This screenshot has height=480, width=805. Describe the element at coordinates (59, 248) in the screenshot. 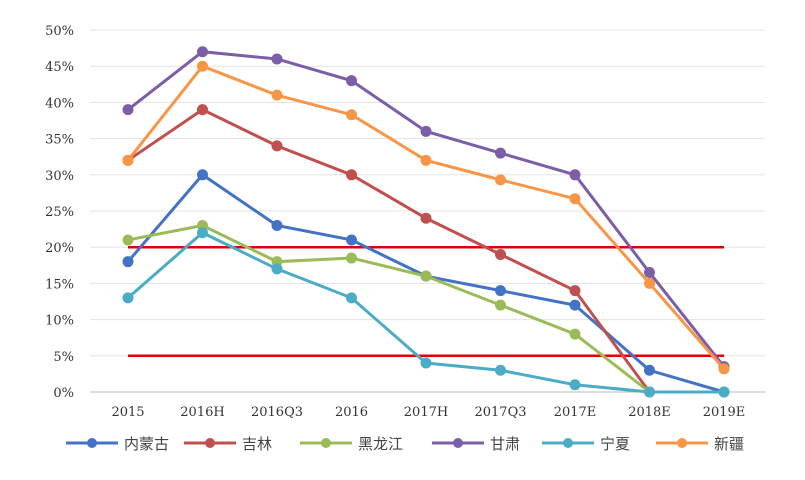

I see `y-tick-label: 20%` at that location.